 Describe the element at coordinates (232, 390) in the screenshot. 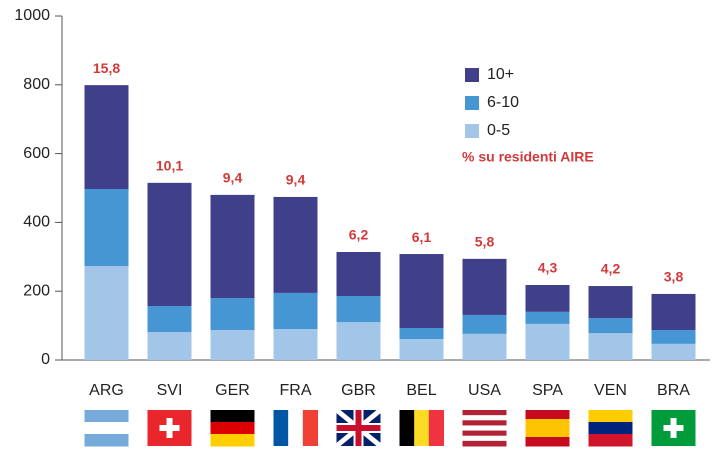

I see `x-tick-label: GER` at that location.